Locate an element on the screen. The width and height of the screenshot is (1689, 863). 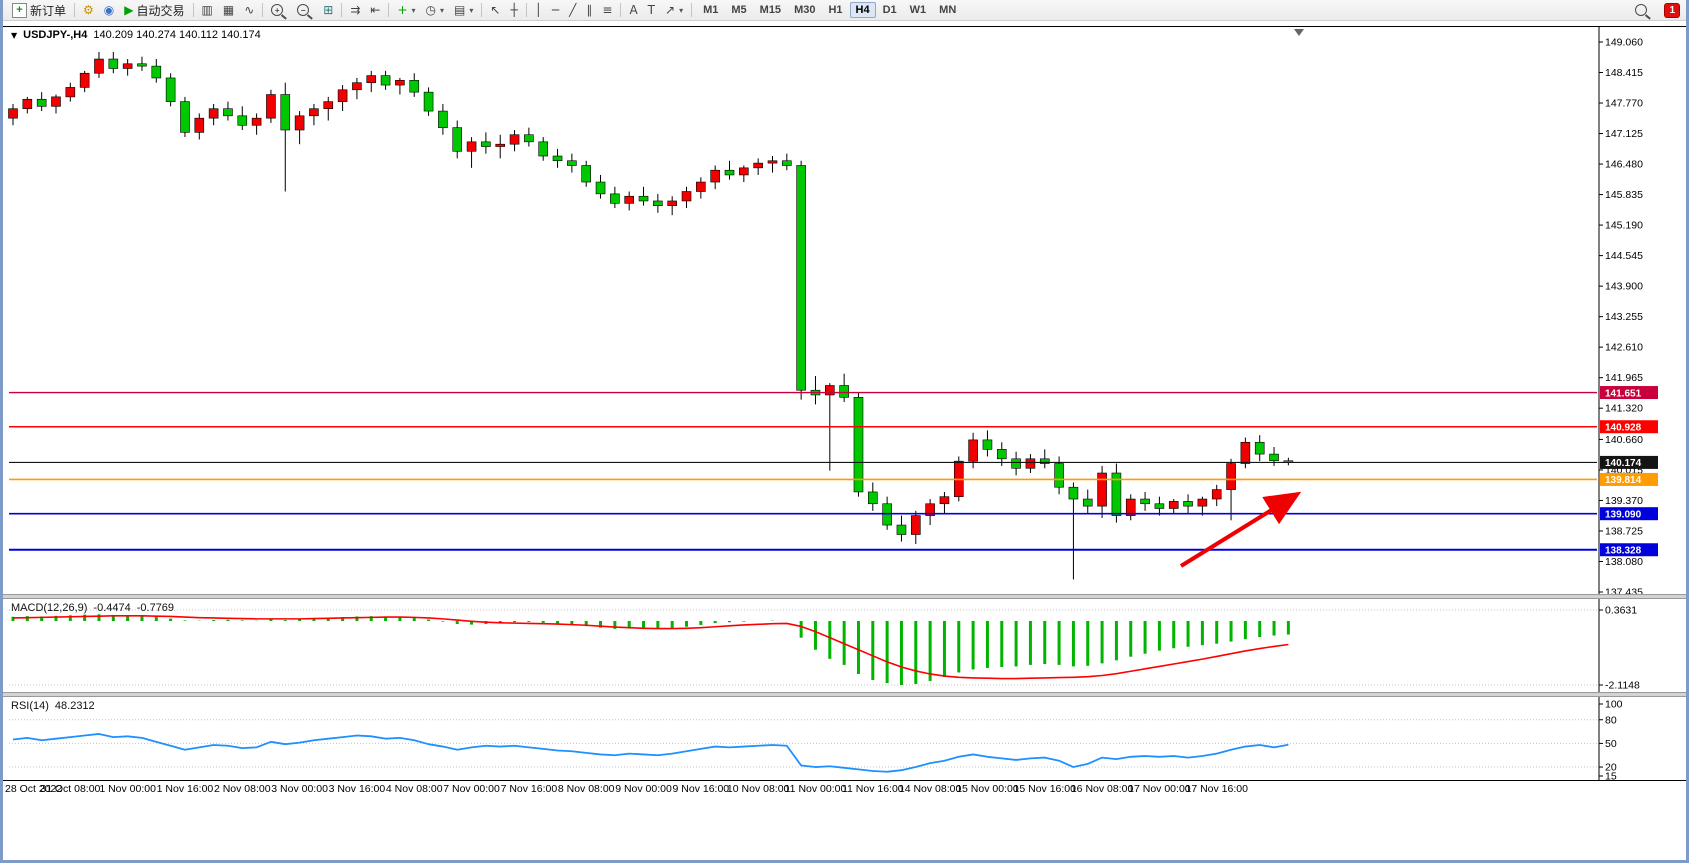
price-tag-139.814 is located at coordinates (1629, 479).